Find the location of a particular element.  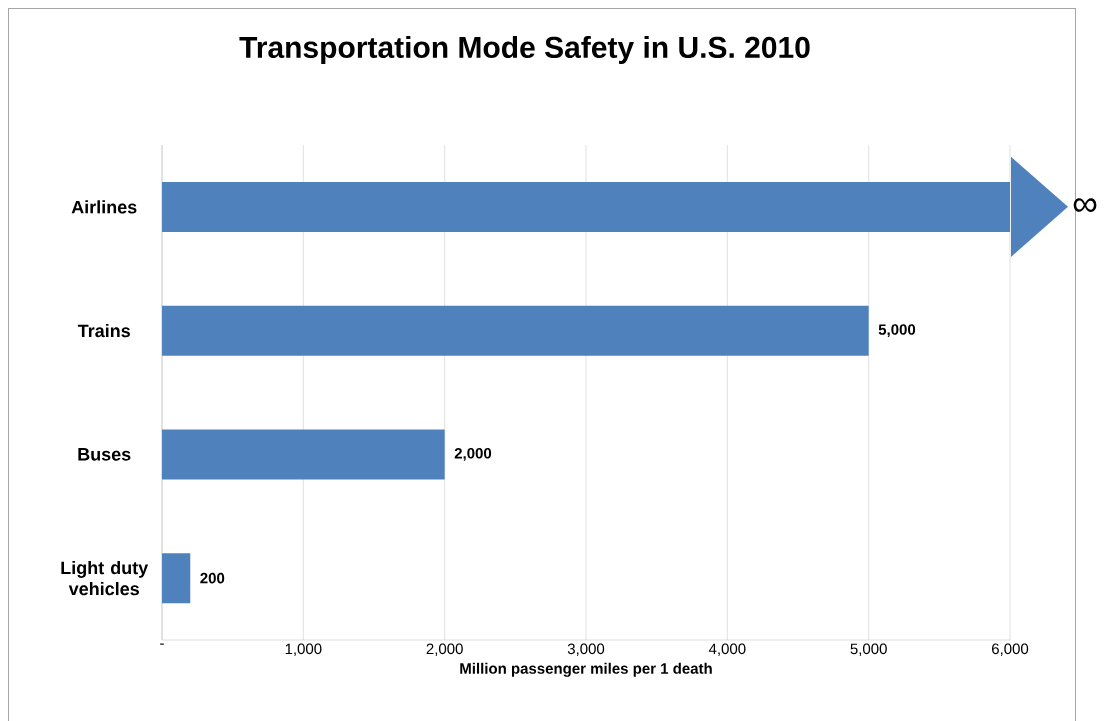

x-tick-label: 1,000 is located at coordinates (303, 649).